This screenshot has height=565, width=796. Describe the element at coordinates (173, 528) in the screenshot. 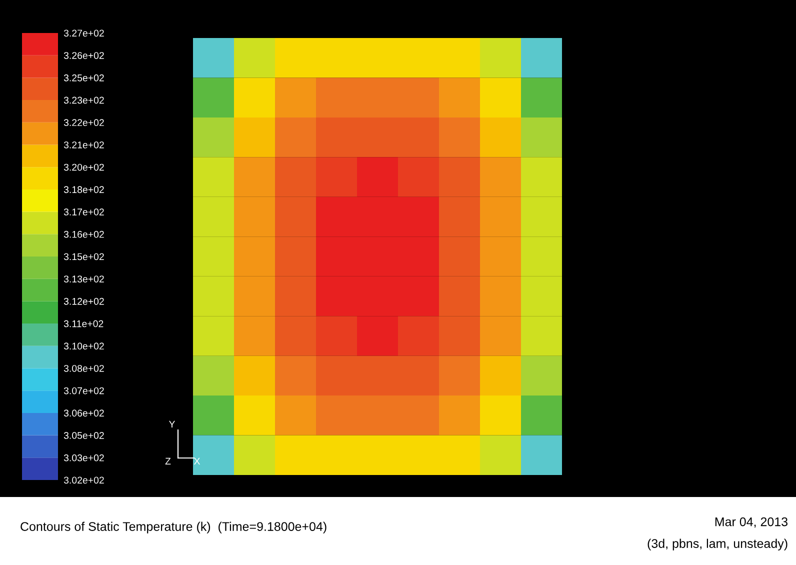

I see `text: Contours of Static Temperature (k) (Time=9.1800e+04)` at that location.